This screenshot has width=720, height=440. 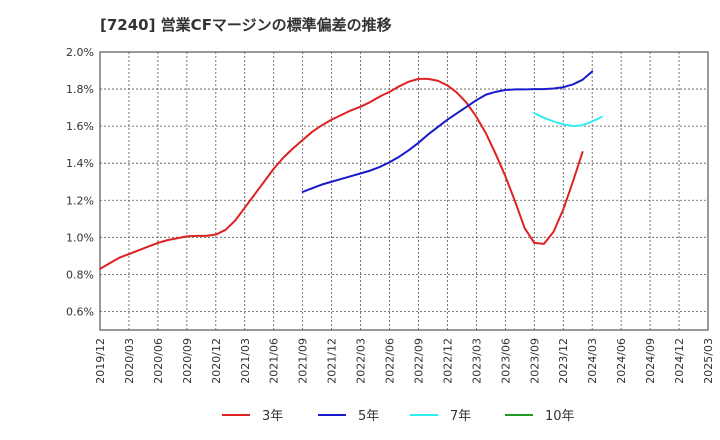 I want to click on y-tick-label: 1.4%, so click(x=80, y=163).